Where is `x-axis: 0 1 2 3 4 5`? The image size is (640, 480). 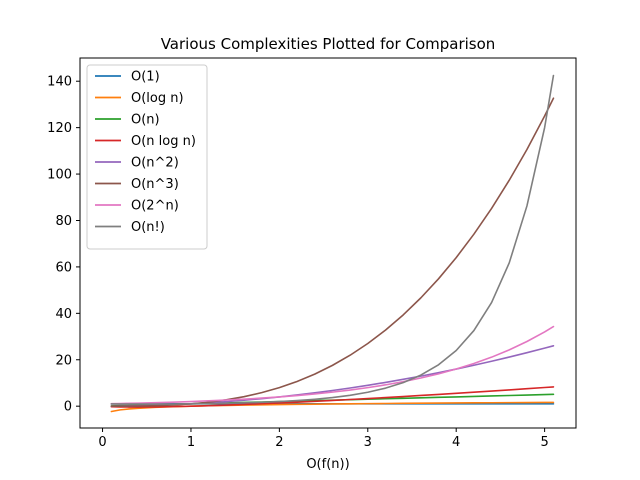
x-axis: 0 1 2 3 4 5 is located at coordinates (323, 439).